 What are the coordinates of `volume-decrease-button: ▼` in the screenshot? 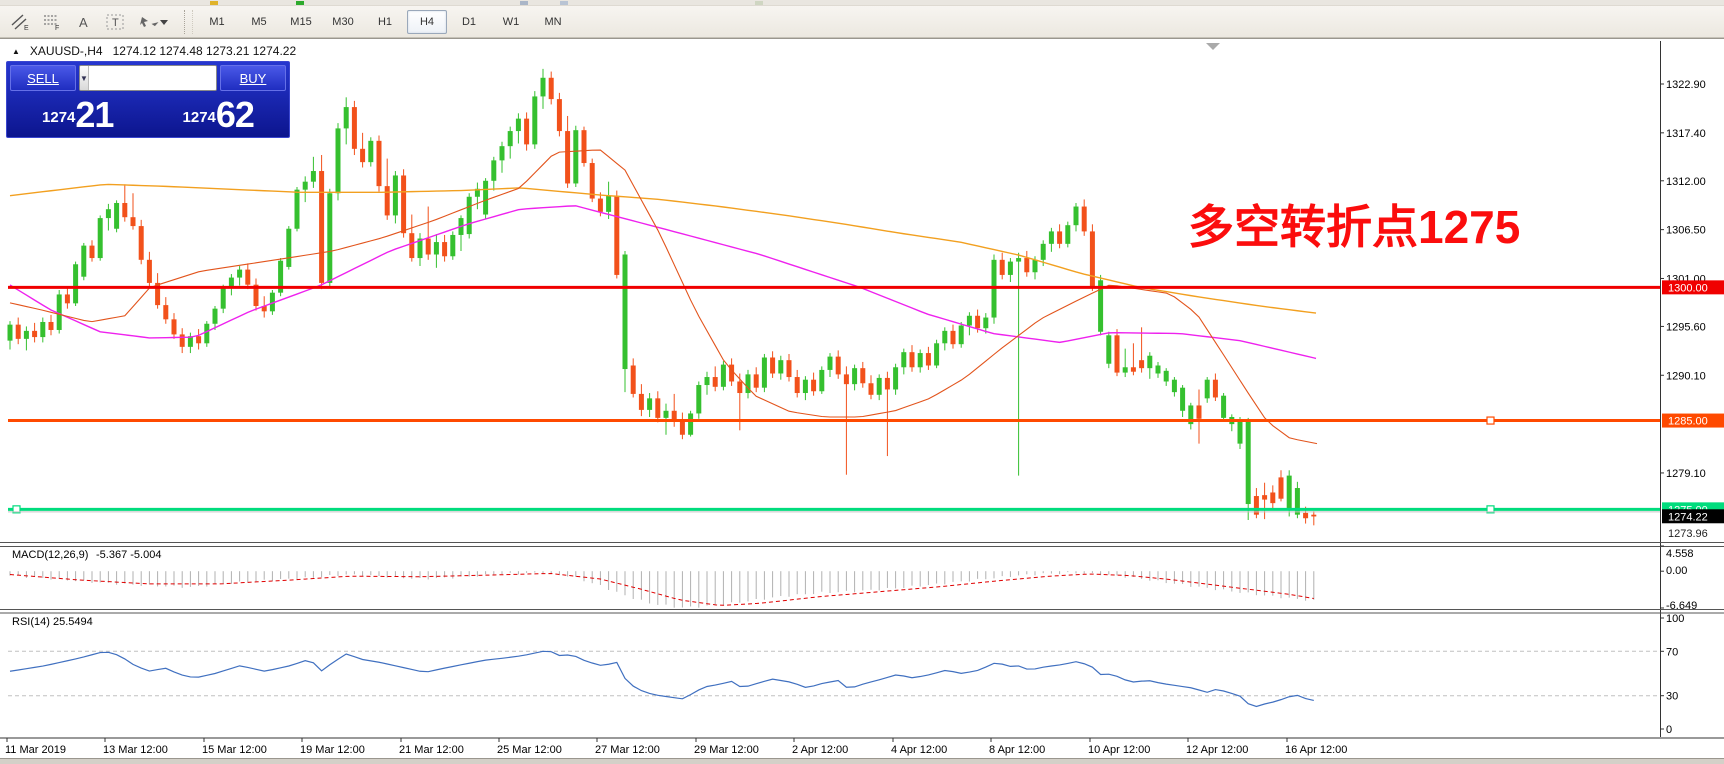 It's located at (84, 78).